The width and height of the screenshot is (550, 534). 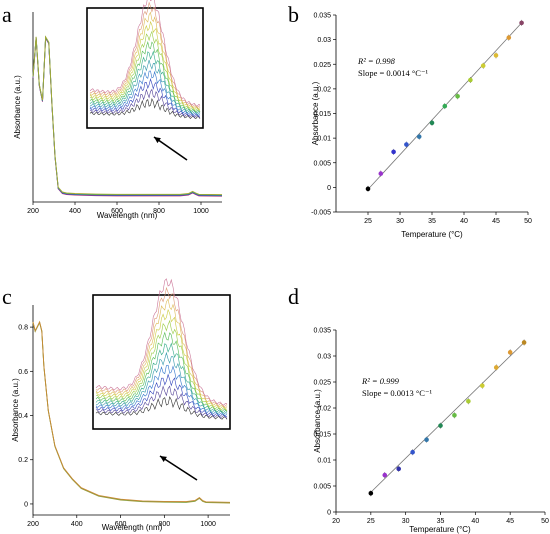 I want to click on x-tick-label: 1000, so click(x=208, y=524).